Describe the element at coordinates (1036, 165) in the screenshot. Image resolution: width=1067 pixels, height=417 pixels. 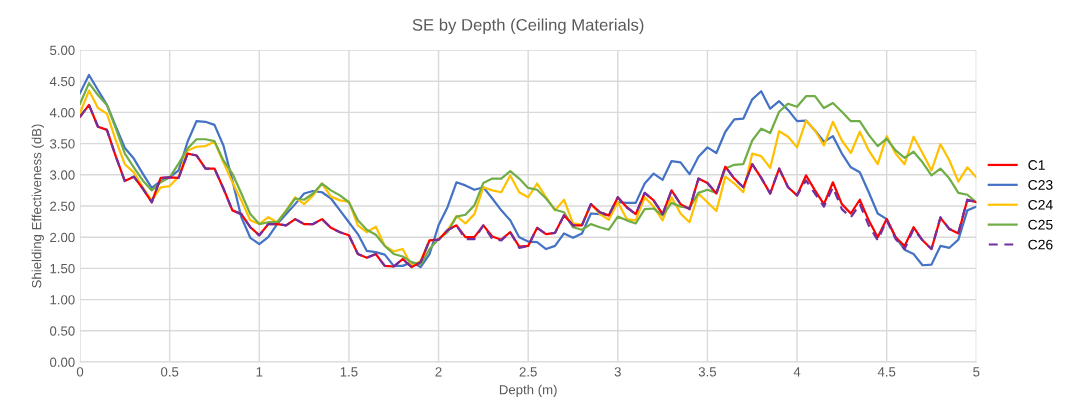
I see `legend-label: C1` at that location.